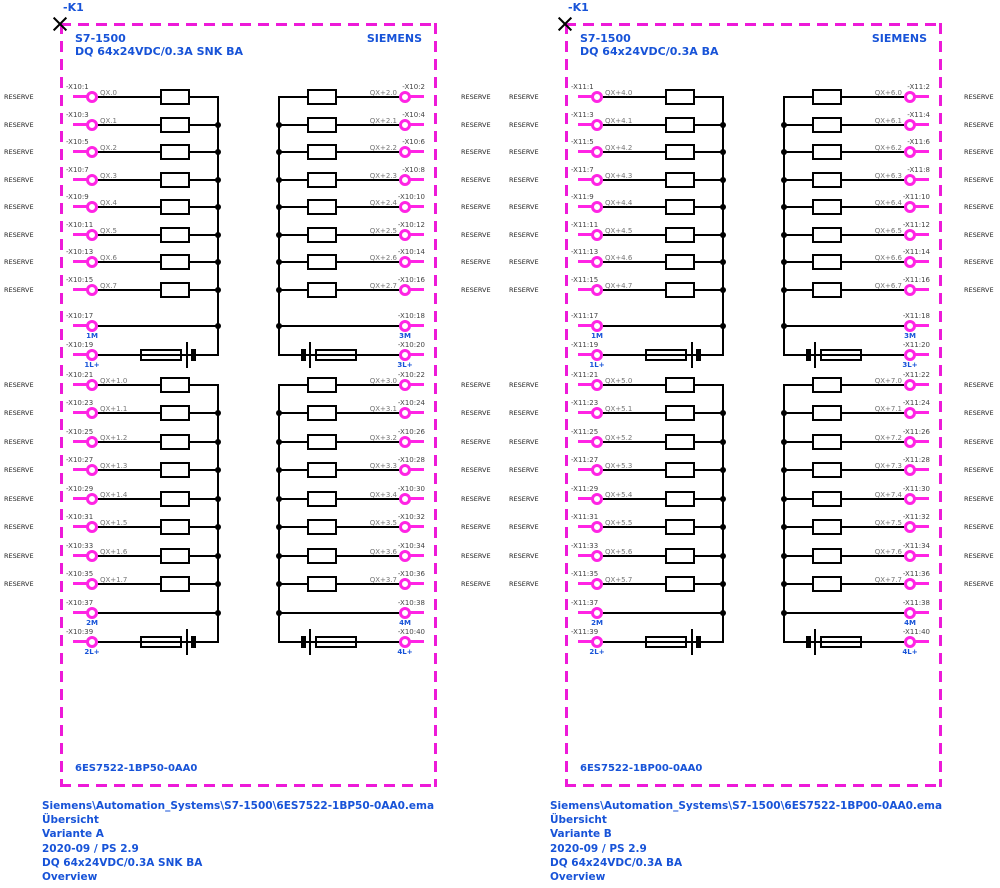  I want to click on supply-m-label: 2M, so click(597, 623).